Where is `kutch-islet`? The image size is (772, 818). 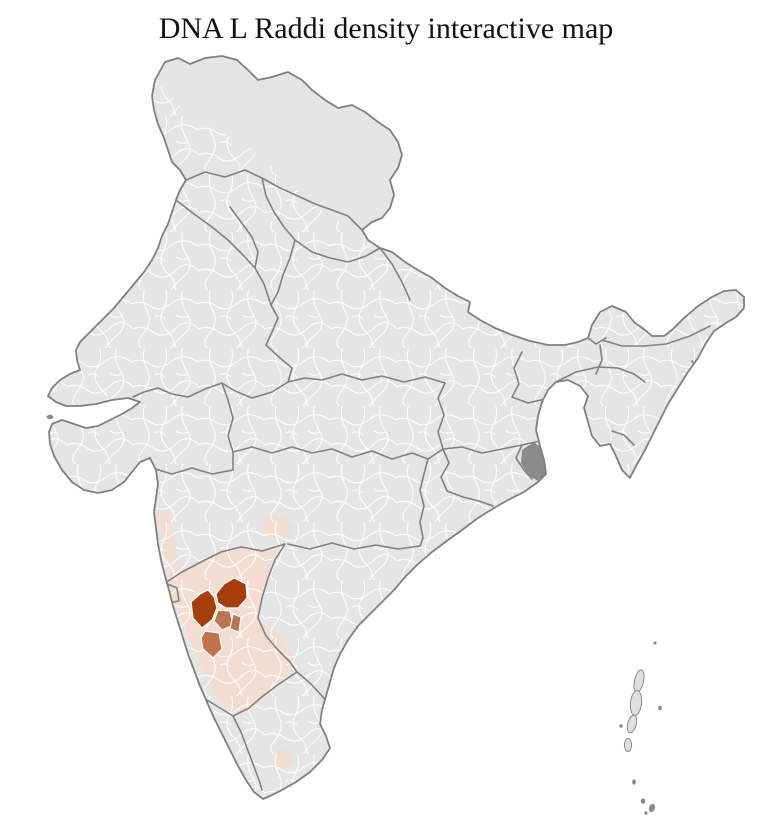
kutch-islet is located at coordinates (50, 417).